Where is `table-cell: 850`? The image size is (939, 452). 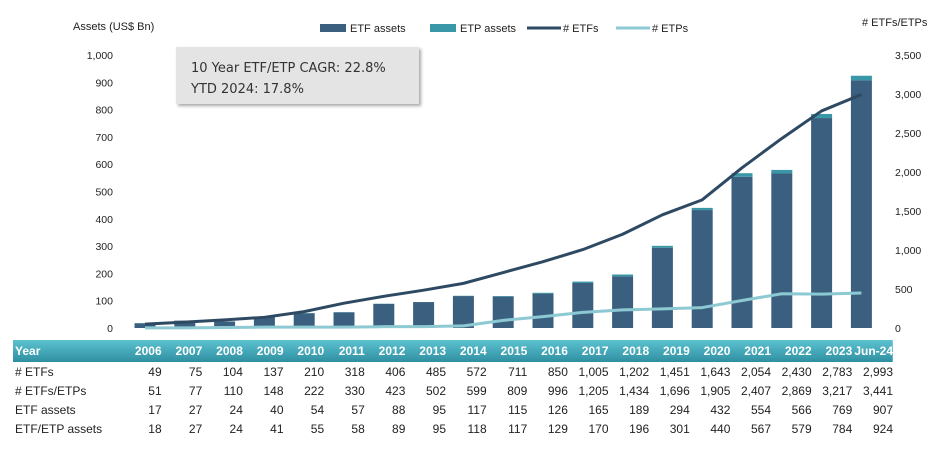
table-cell: 850 is located at coordinates (557, 371).